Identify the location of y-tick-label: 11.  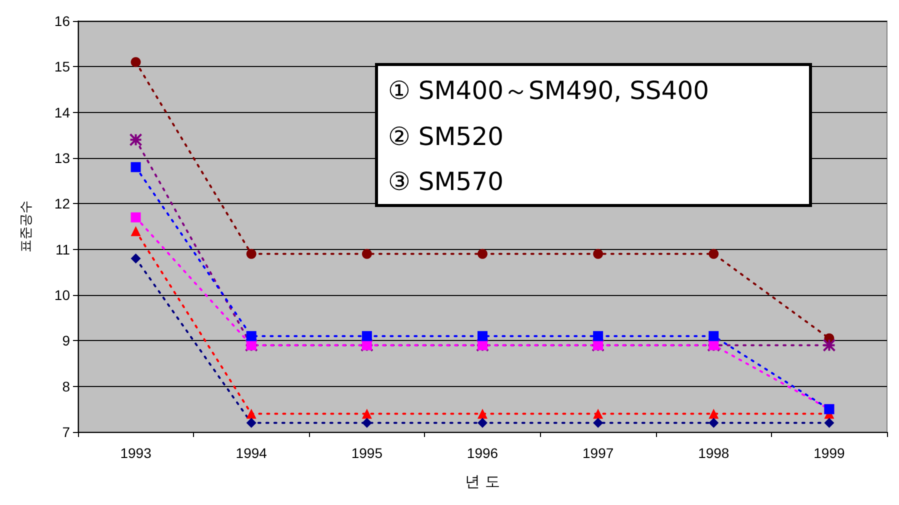
(62, 249).